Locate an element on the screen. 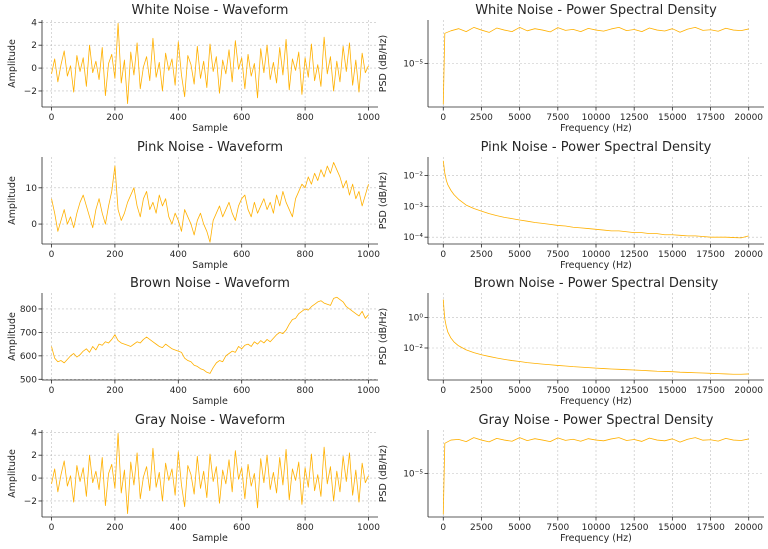 Image resolution: width=768 pixels, height=549 pixels. subplot-title: White Noise - Power Spectral Density is located at coordinates (596, 10).